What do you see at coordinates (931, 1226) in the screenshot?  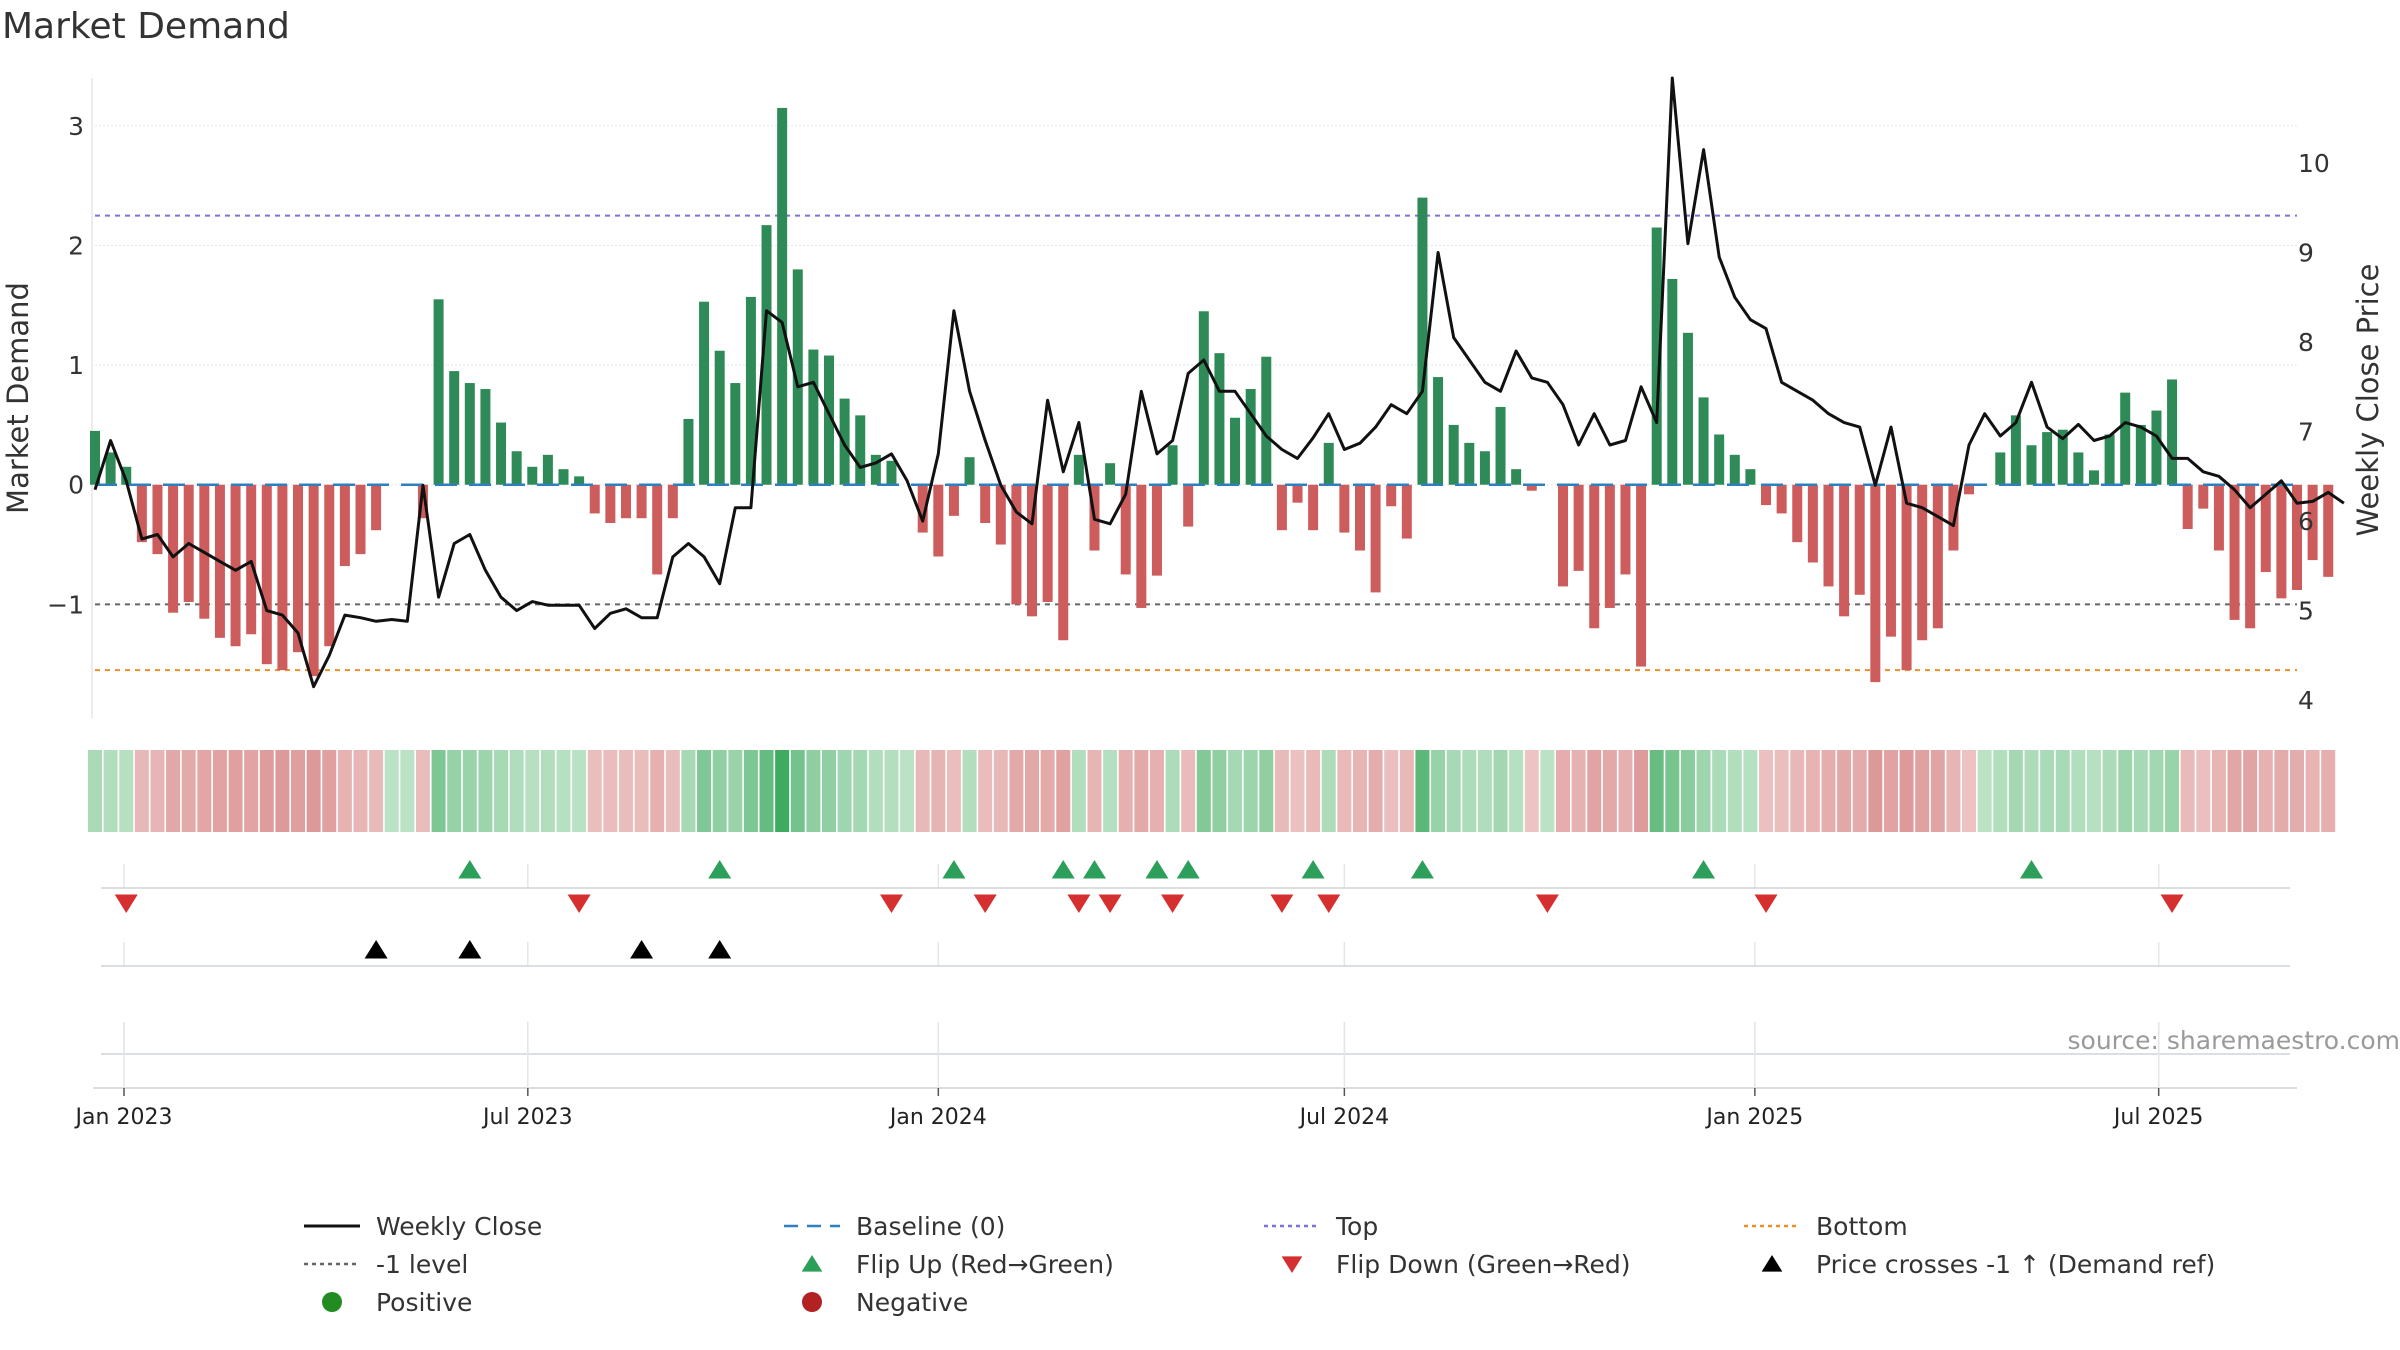 I see `legend-label: Baseline (0)` at bounding box center [931, 1226].